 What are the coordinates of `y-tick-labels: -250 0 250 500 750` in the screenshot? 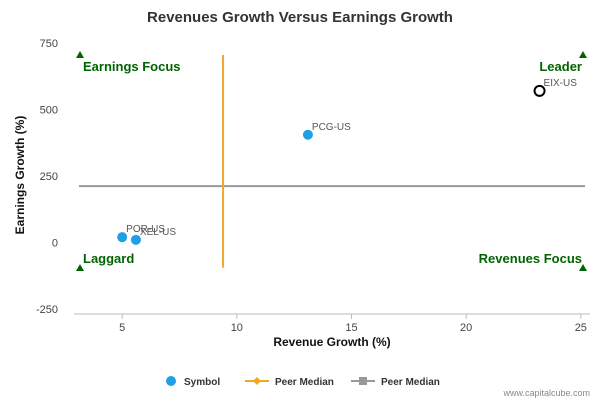 It's located at (47, 177).